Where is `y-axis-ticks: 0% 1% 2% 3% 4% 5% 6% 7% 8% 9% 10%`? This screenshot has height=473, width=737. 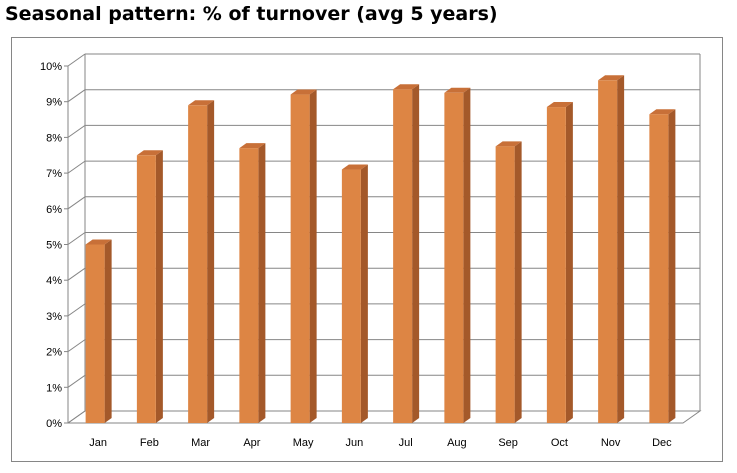 y-axis-ticks: 0% 1% 2% 3% 4% 5% 6% 7% 8% 9% 10% is located at coordinates (51, 245).